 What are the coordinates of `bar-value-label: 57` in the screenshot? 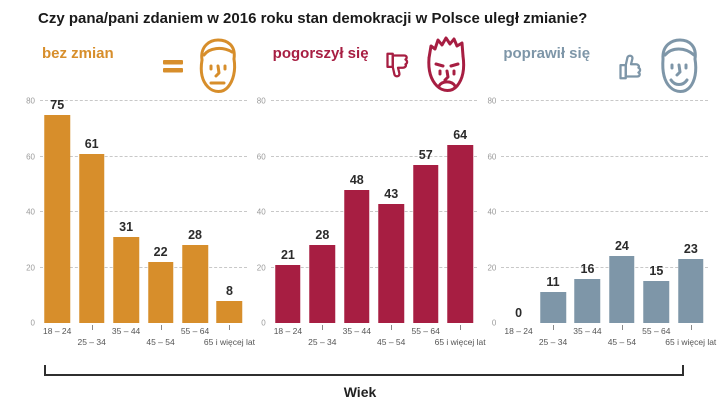 It's located at (425, 154).